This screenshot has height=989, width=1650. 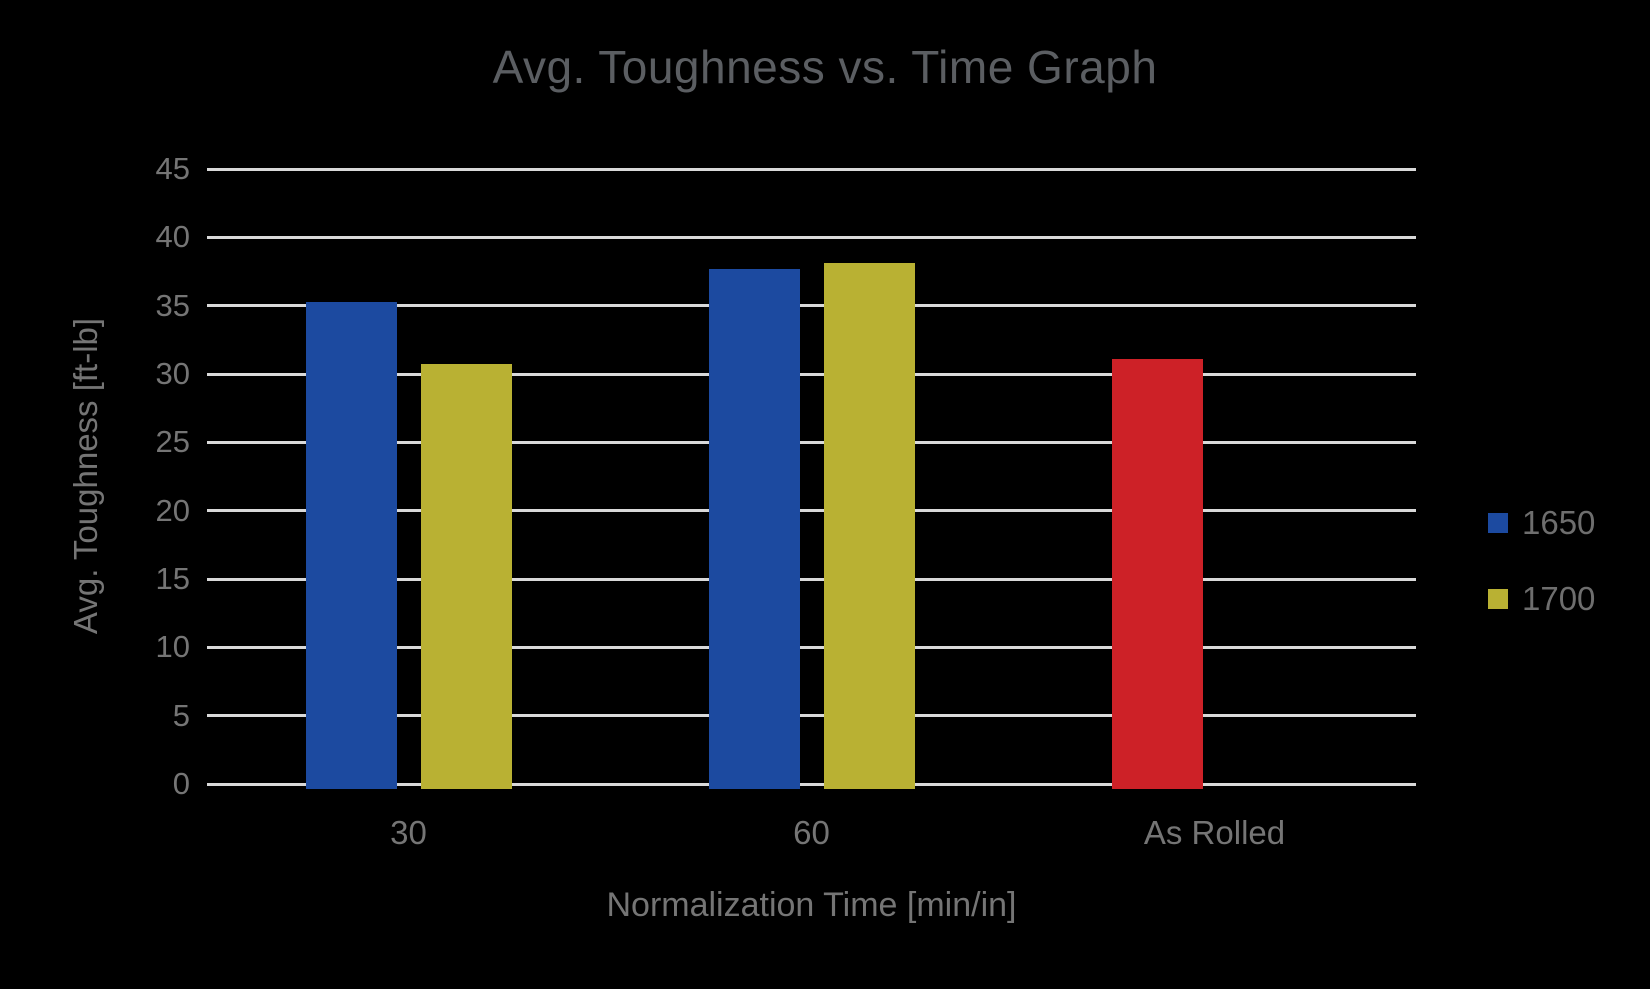 I want to click on y-tick-label-10: 10, so click(x=172, y=647).